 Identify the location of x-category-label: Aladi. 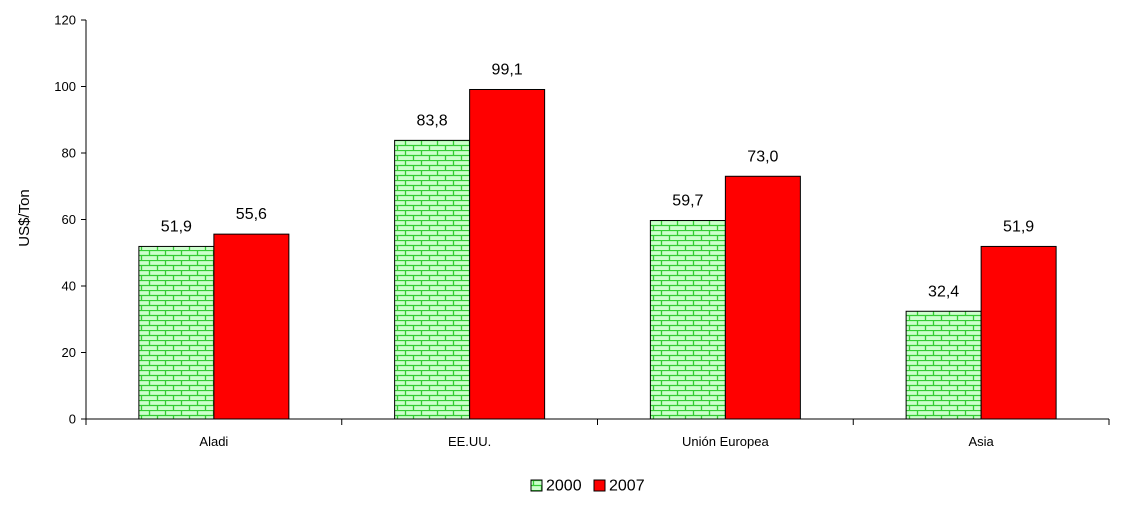
(213, 441).